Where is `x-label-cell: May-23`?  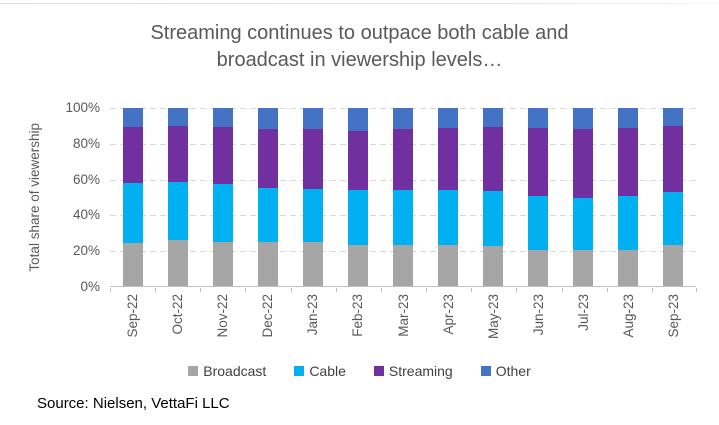 x-label-cell: May-23 is located at coordinates (493, 328).